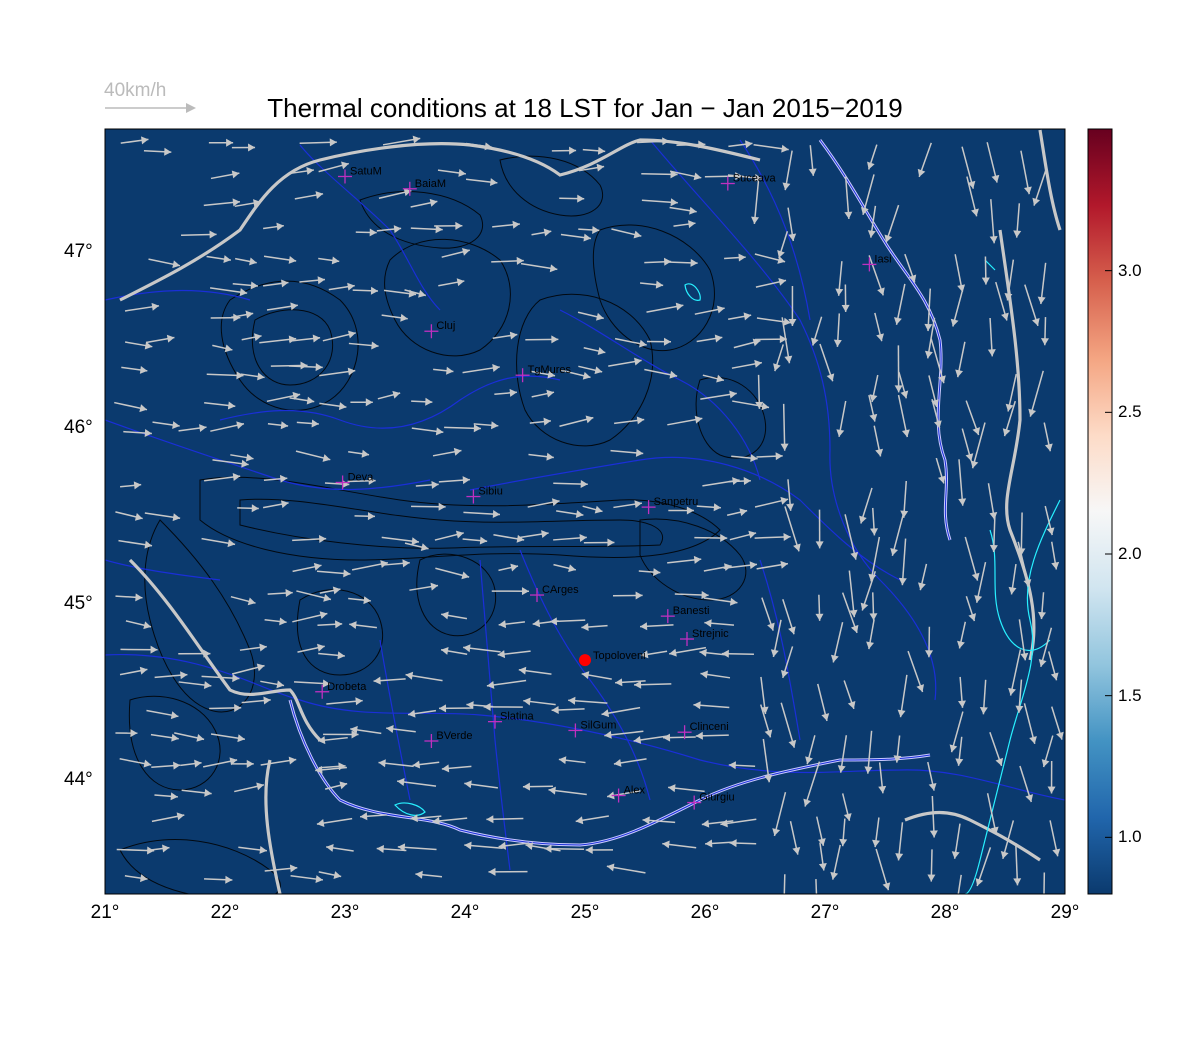 The width and height of the screenshot is (1200, 1050). I want to click on colorbar-tick-marks, so click(1108, 554).